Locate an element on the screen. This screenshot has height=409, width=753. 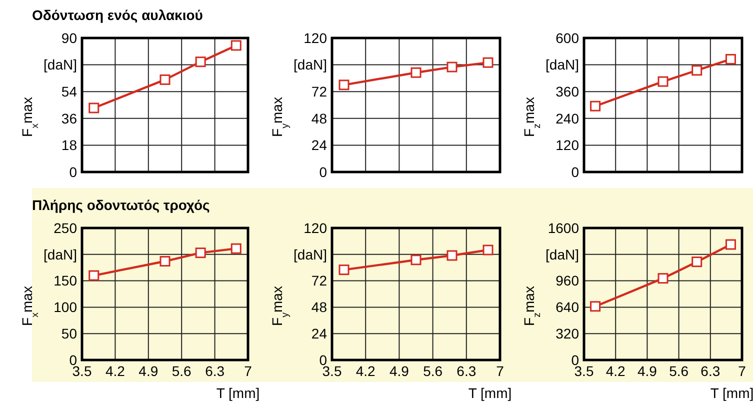
y-tick-label: 360 is located at coordinates (568, 92).